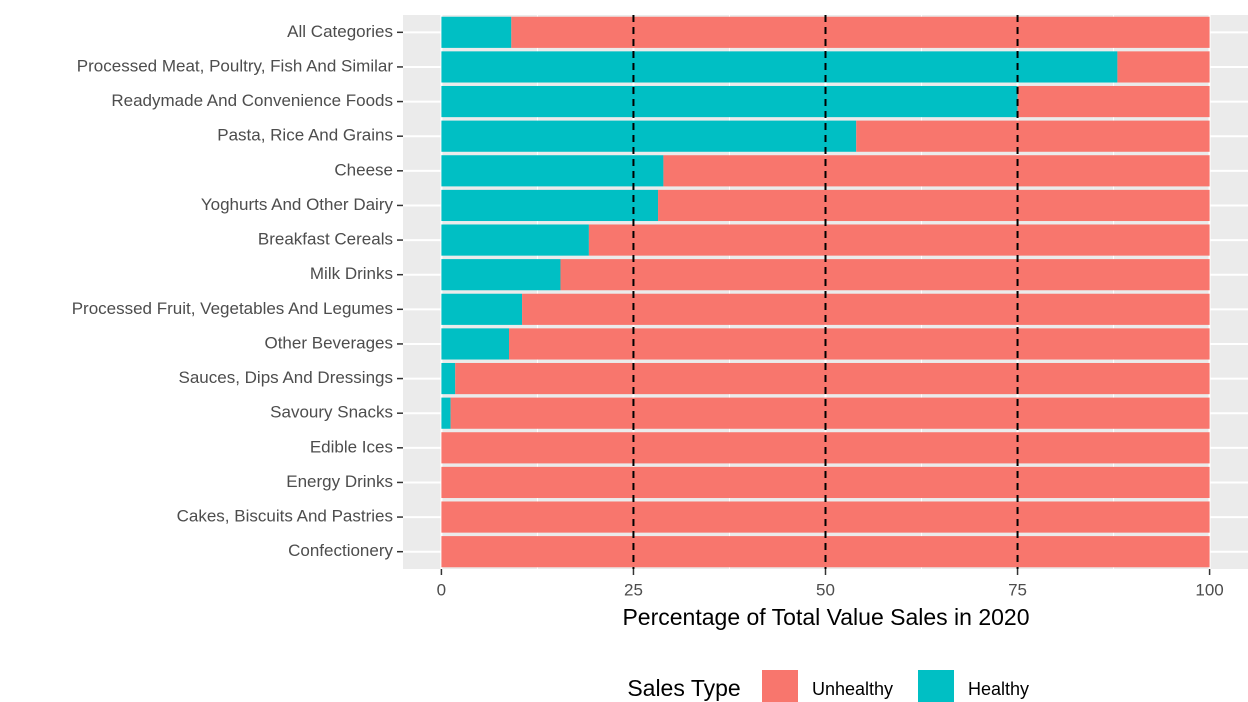 The height and width of the screenshot is (702, 1248). I want to click on legend-title: Sales Type, so click(683, 688).